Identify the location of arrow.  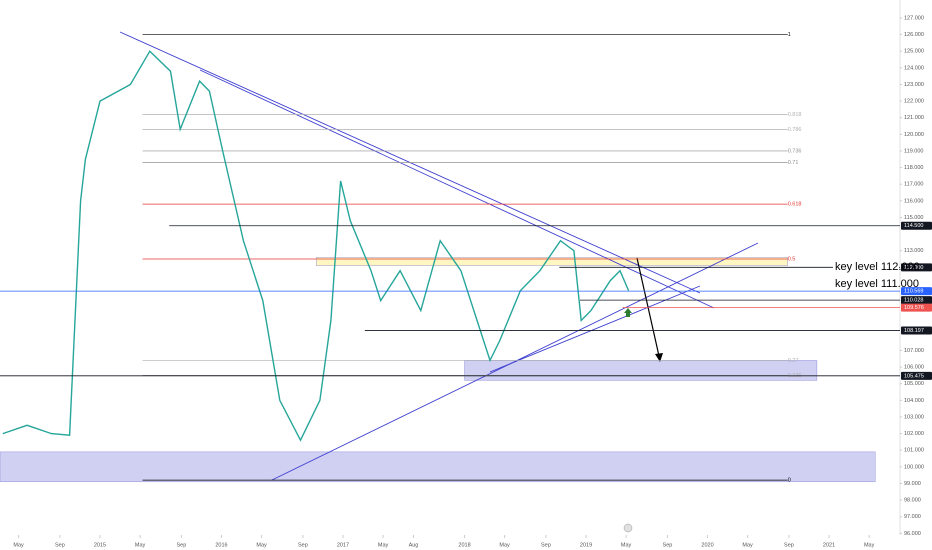
(648, 307).